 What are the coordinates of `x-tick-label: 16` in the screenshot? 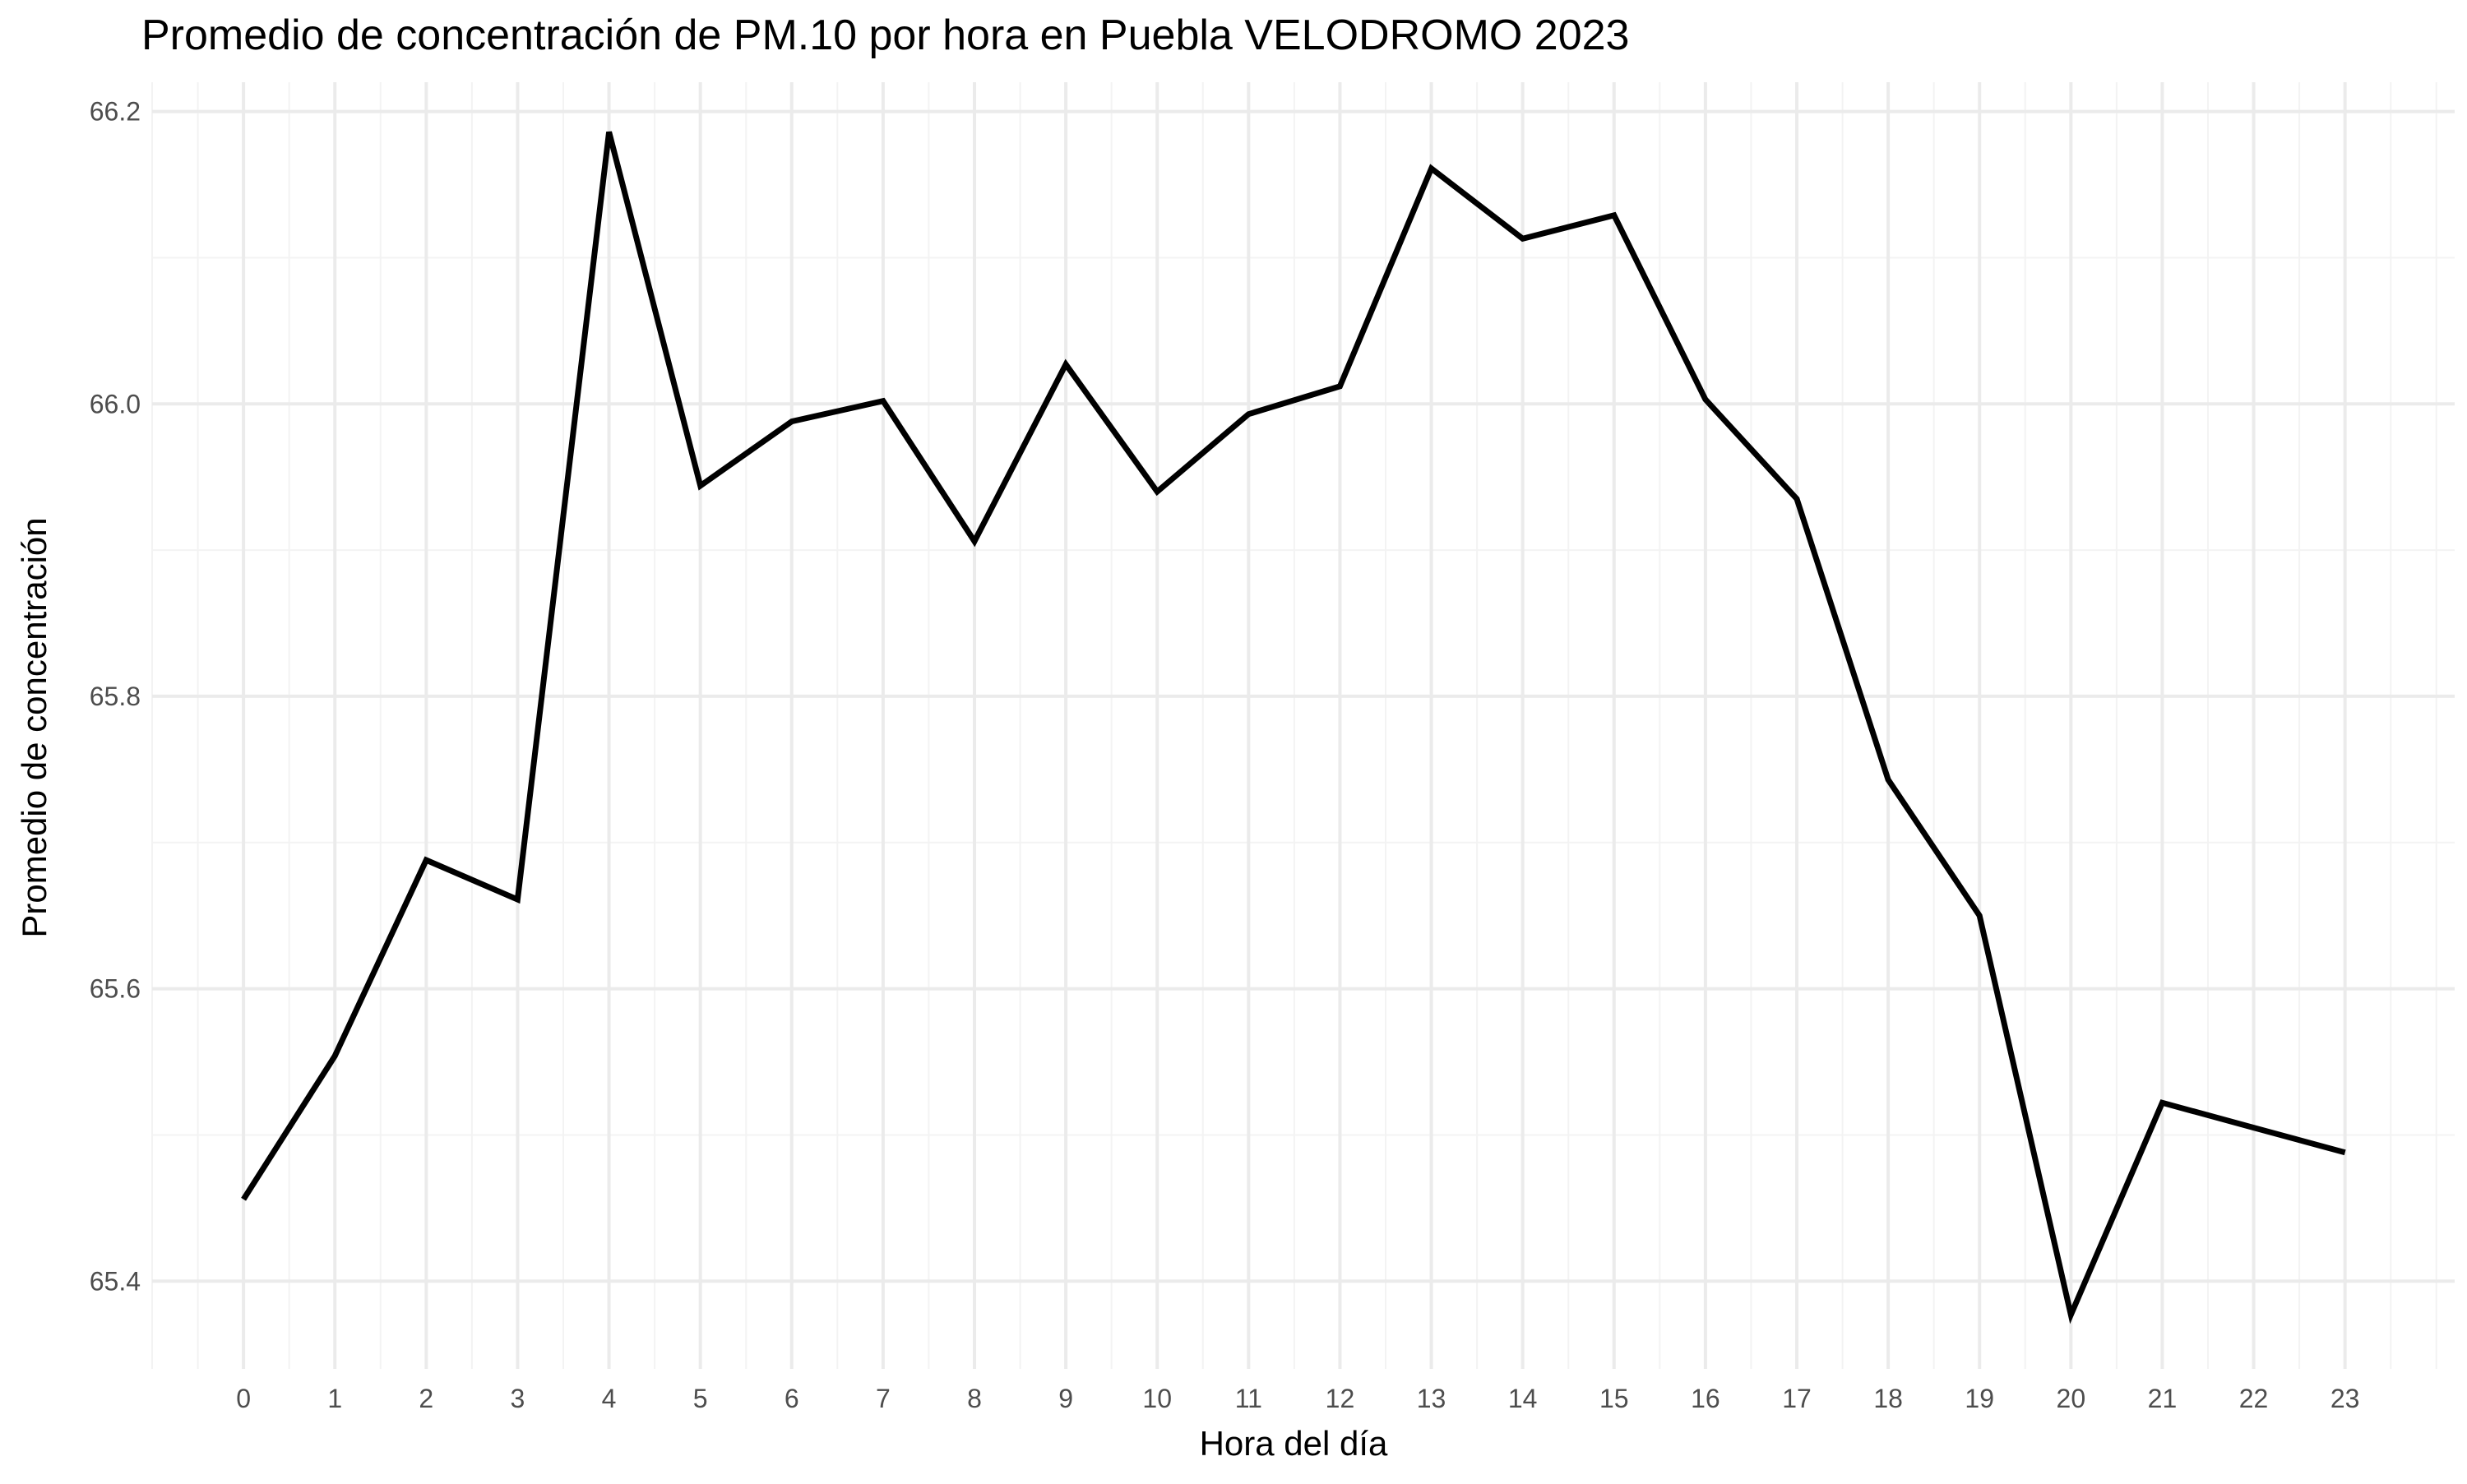 It's located at (1705, 1398).